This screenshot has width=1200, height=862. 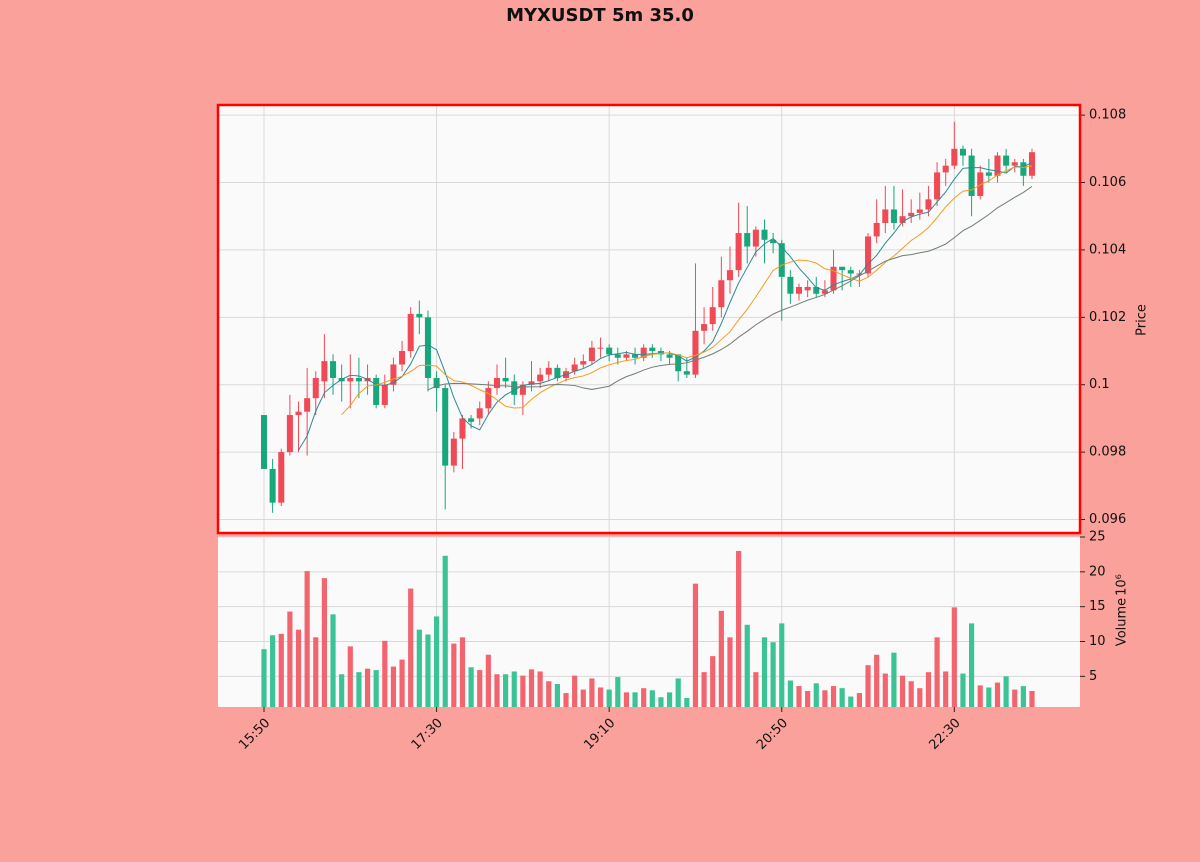 I want to click on y-tick-label: 15, so click(x=1097, y=606).